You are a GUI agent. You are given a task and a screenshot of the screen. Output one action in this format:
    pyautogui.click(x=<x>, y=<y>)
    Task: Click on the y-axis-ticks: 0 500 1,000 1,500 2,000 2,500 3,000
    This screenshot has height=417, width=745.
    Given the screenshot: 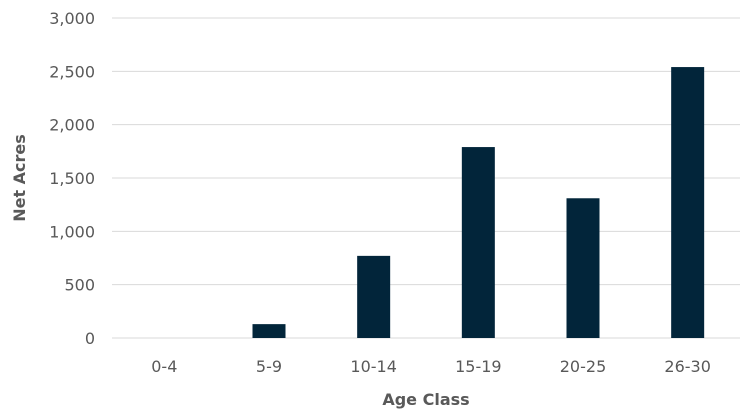 What is the action you would take?
    pyautogui.click(x=72, y=178)
    